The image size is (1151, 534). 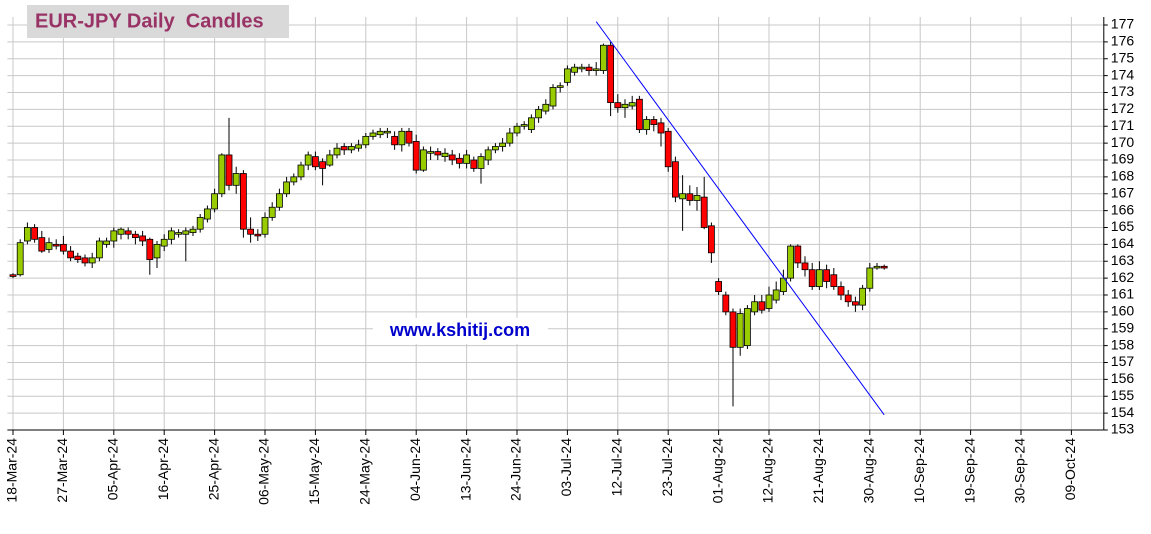 What do you see at coordinates (1123, 125) in the screenshot?
I see `y-tick-label: 171` at bounding box center [1123, 125].